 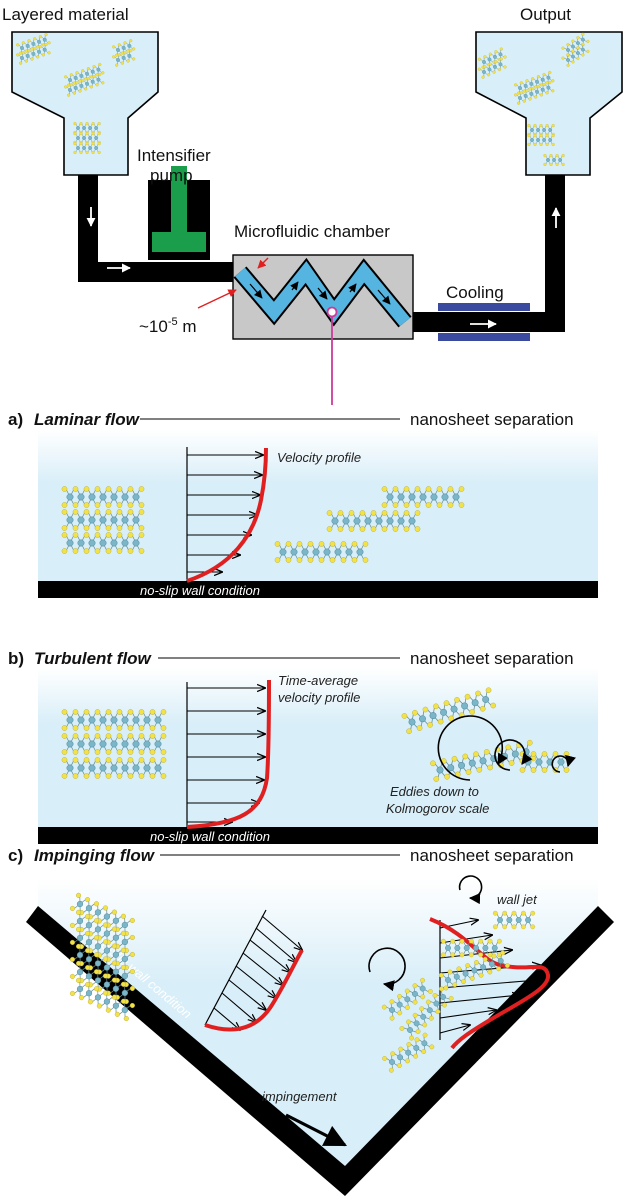 I want to click on rotation-arrow-top, so click(x=470, y=890).